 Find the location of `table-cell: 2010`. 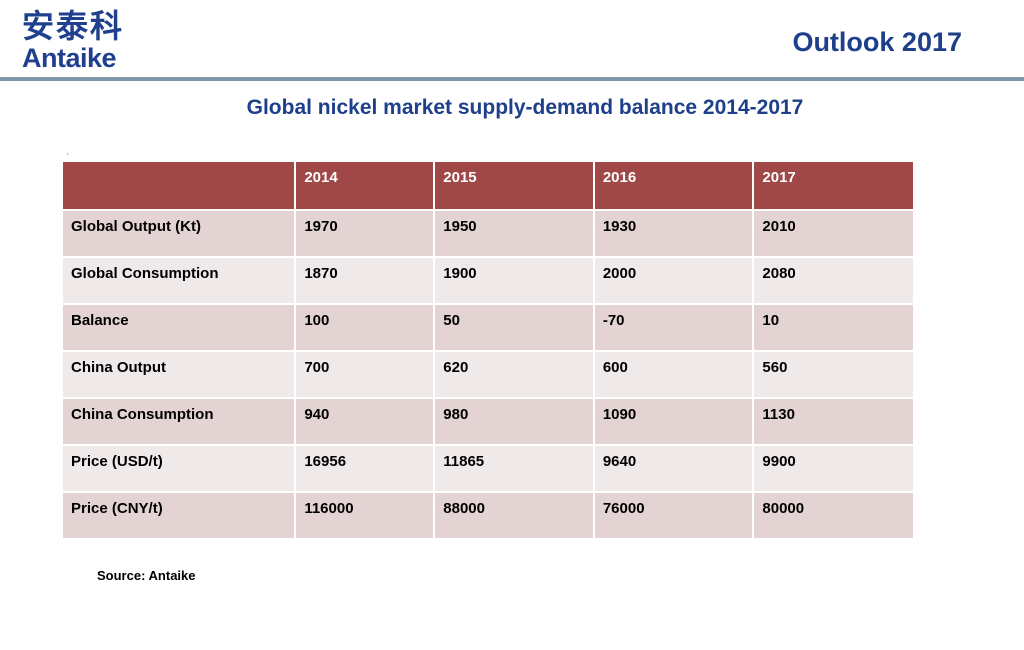

table-cell: 2010 is located at coordinates (833, 233).